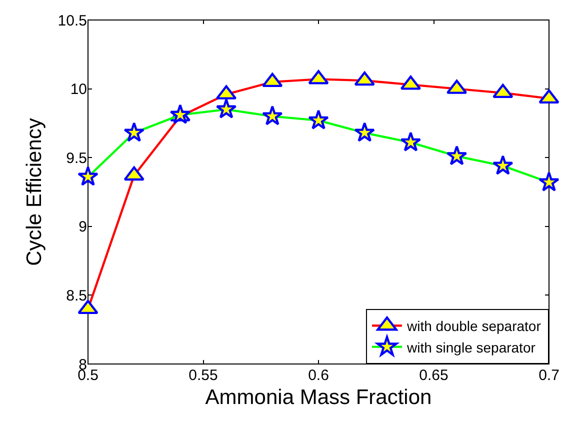 The height and width of the screenshot is (424, 571). I want to click on y-tick-label: 10, so click(78, 89).